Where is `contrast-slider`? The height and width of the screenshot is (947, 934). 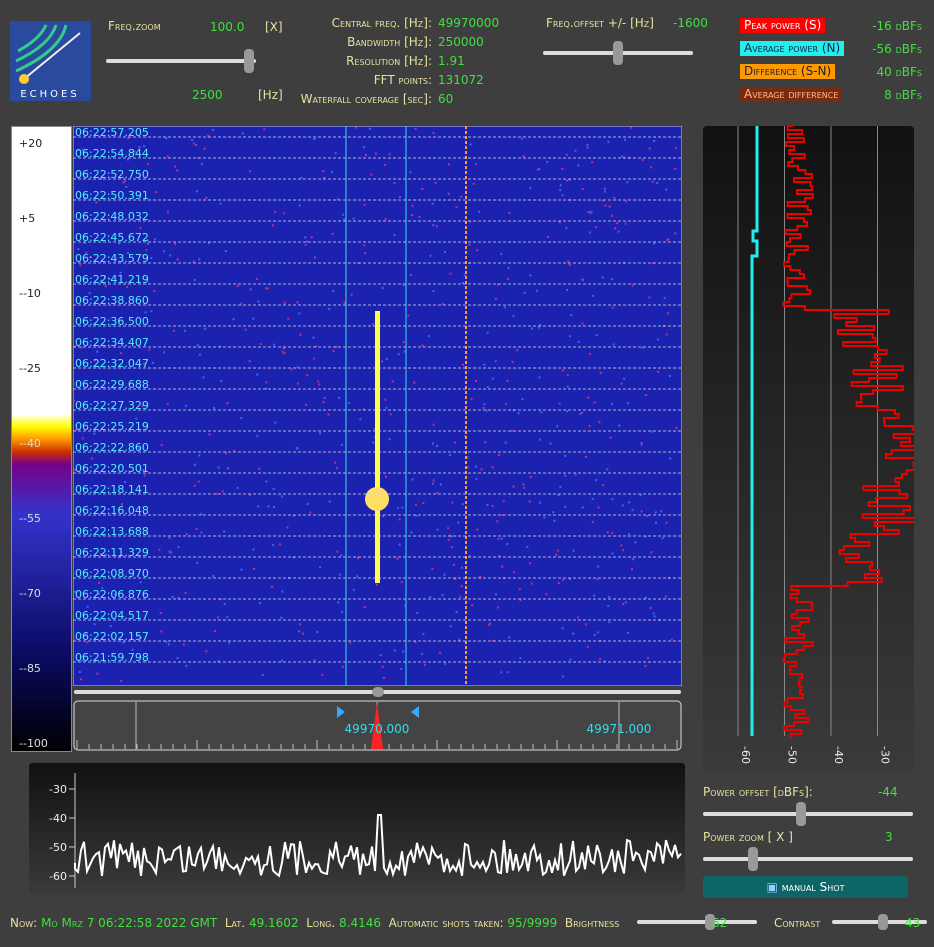 contrast-slider is located at coordinates (879, 922).